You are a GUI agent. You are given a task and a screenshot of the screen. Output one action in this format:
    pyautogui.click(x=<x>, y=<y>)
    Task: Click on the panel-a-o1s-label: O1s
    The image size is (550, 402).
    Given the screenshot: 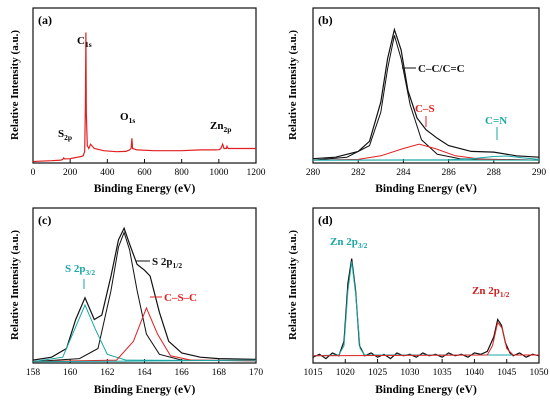 What is the action you would take?
    pyautogui.click(x=127, y=118)
    